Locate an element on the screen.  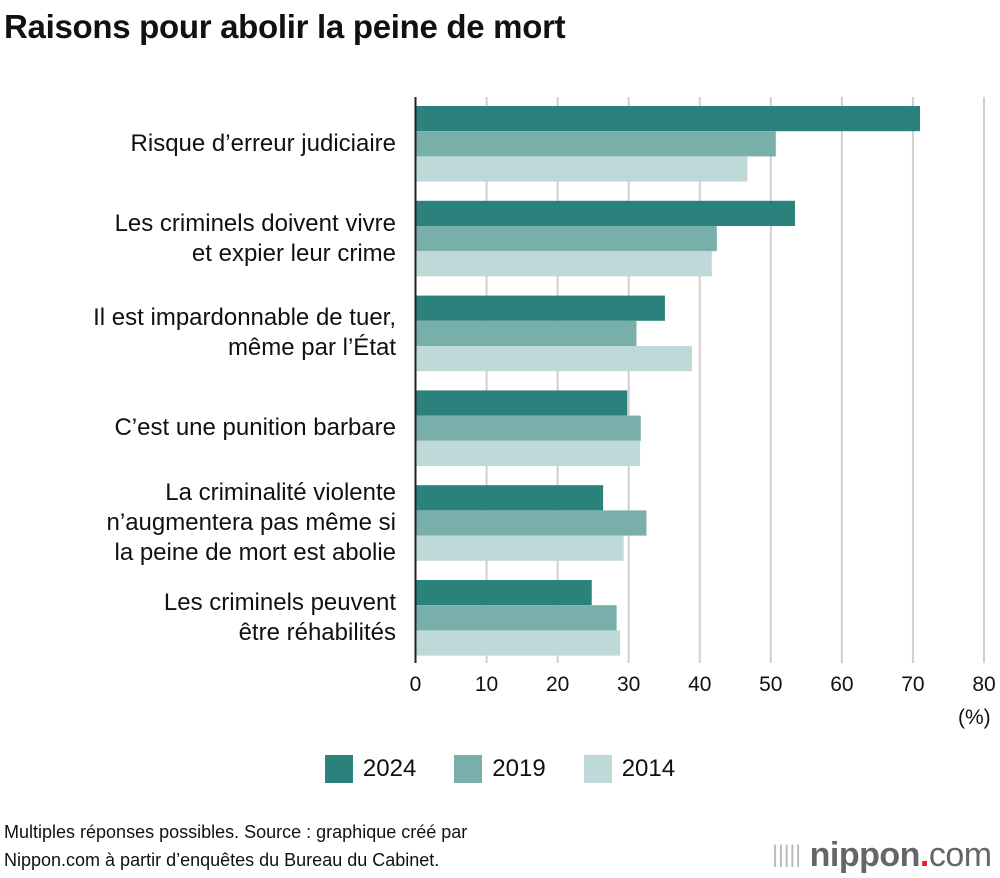
legend-item: 2019 is located at coordinates (500, 769).